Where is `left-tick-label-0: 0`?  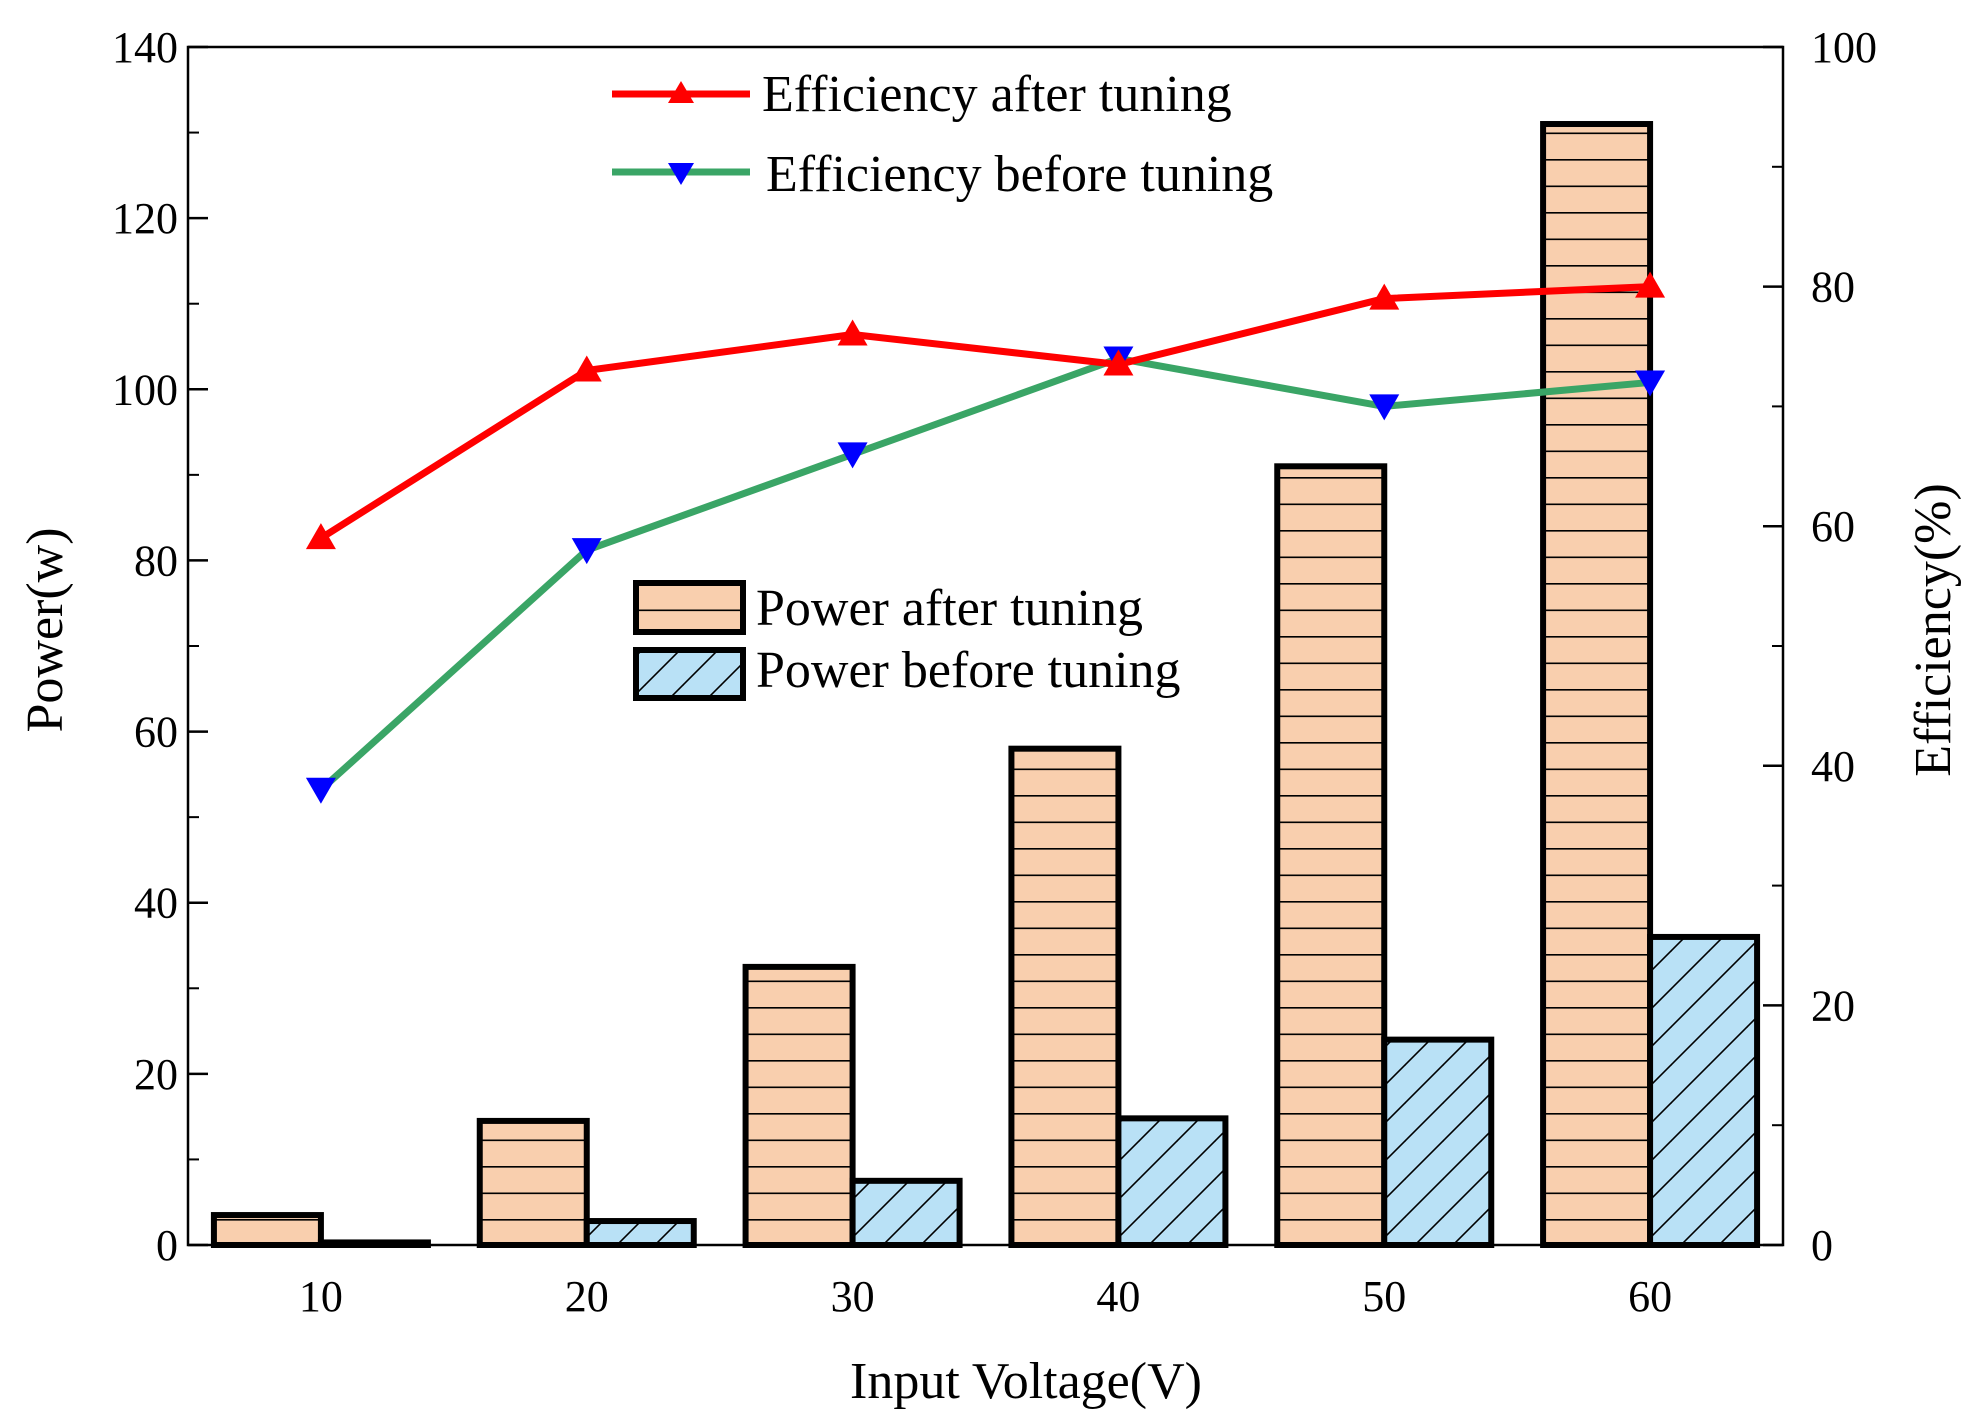 left-tick-label-0: 0 is located at coordinates (167, 1245).